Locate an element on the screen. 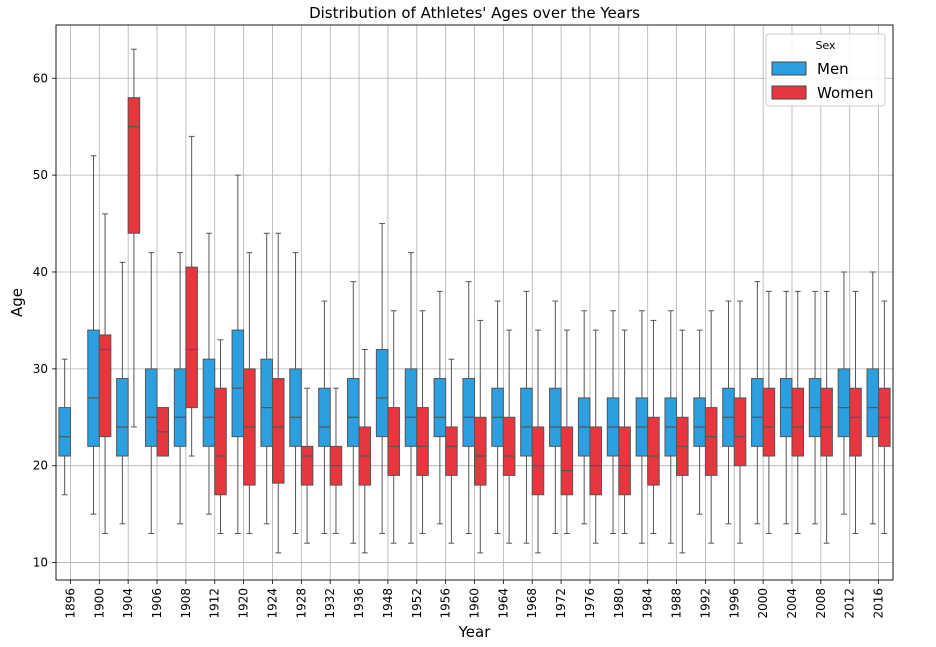  box-men-2008 is located at coordinates (815, 407).